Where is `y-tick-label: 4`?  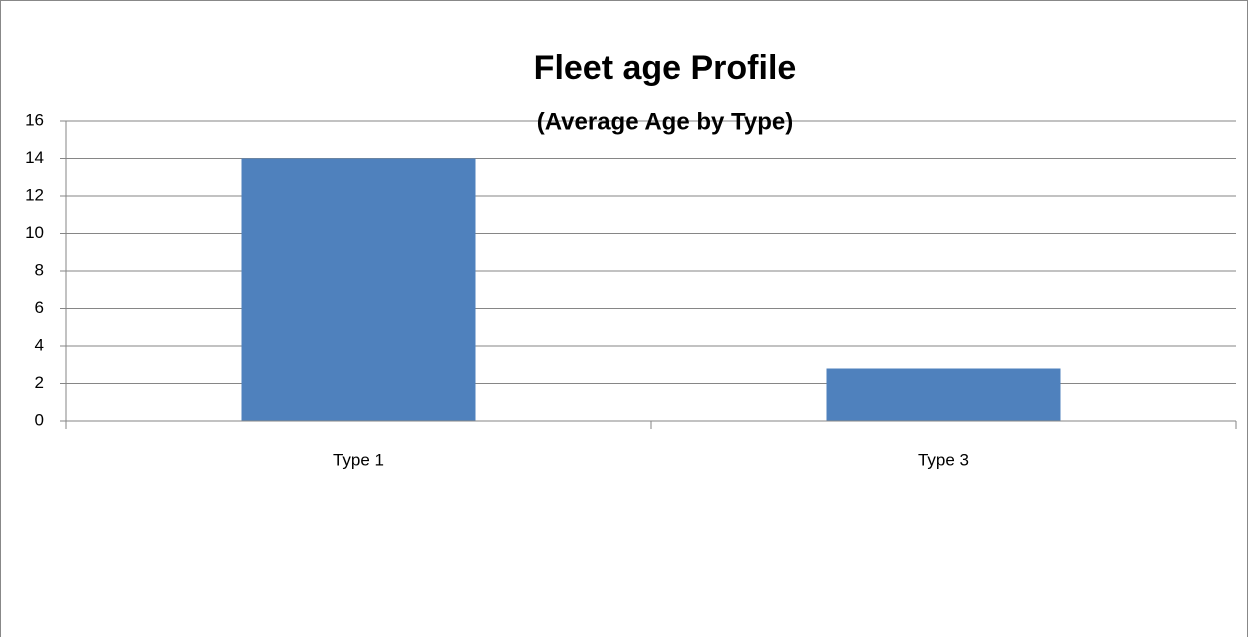
y-tick-label: 4 is located at coordinates (39, 344).